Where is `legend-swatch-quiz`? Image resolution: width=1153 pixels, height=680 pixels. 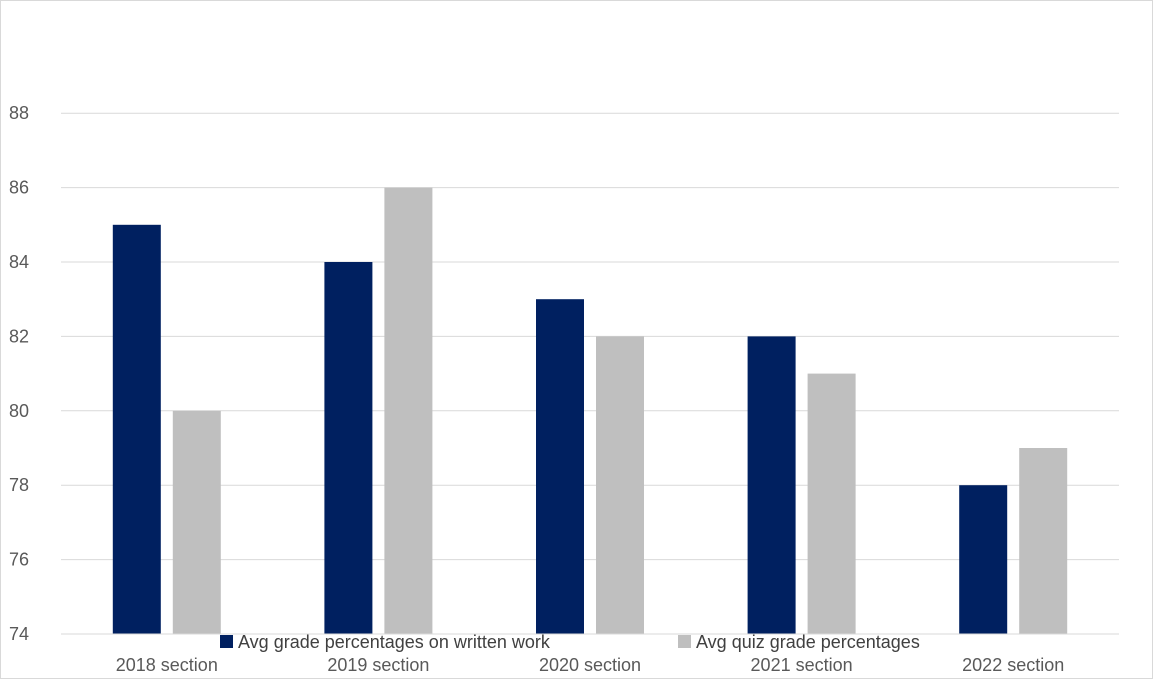 legend-swatch-quiz is located at coordinates (684, 641).